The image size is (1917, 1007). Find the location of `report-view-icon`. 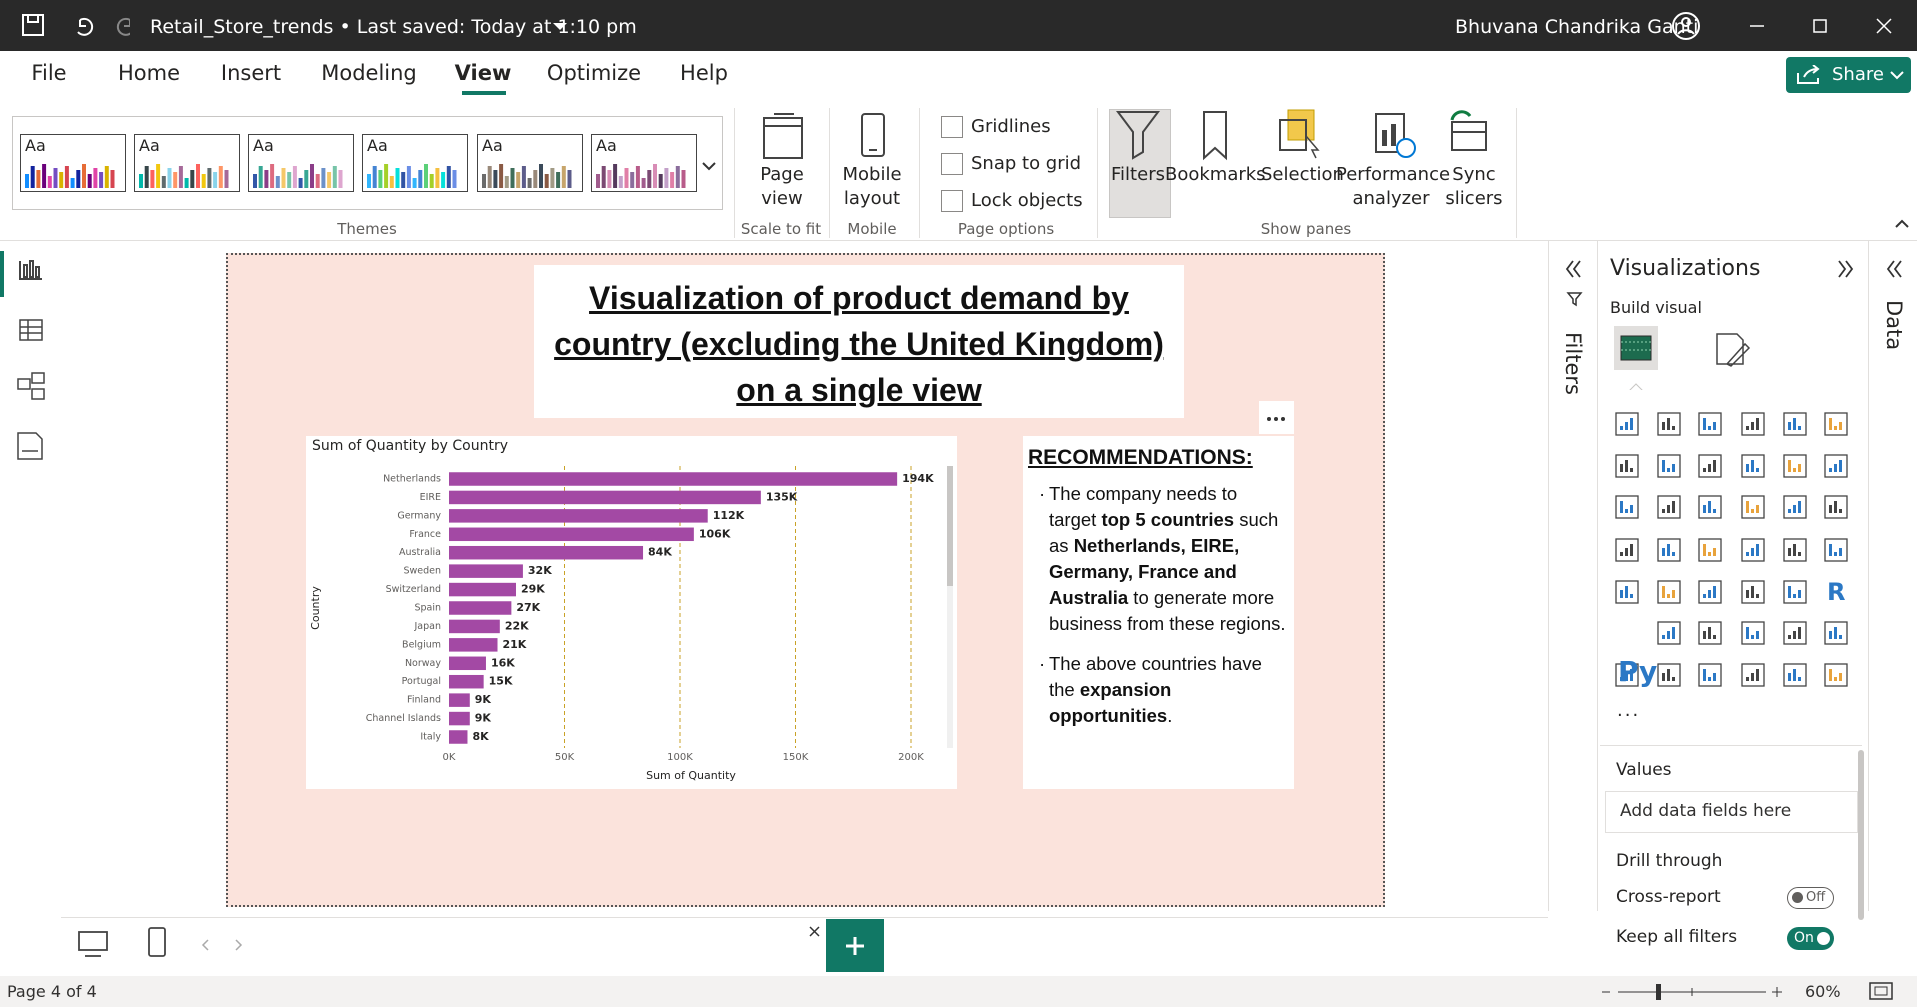

report-view-icon is located at coordinates (30, 270).